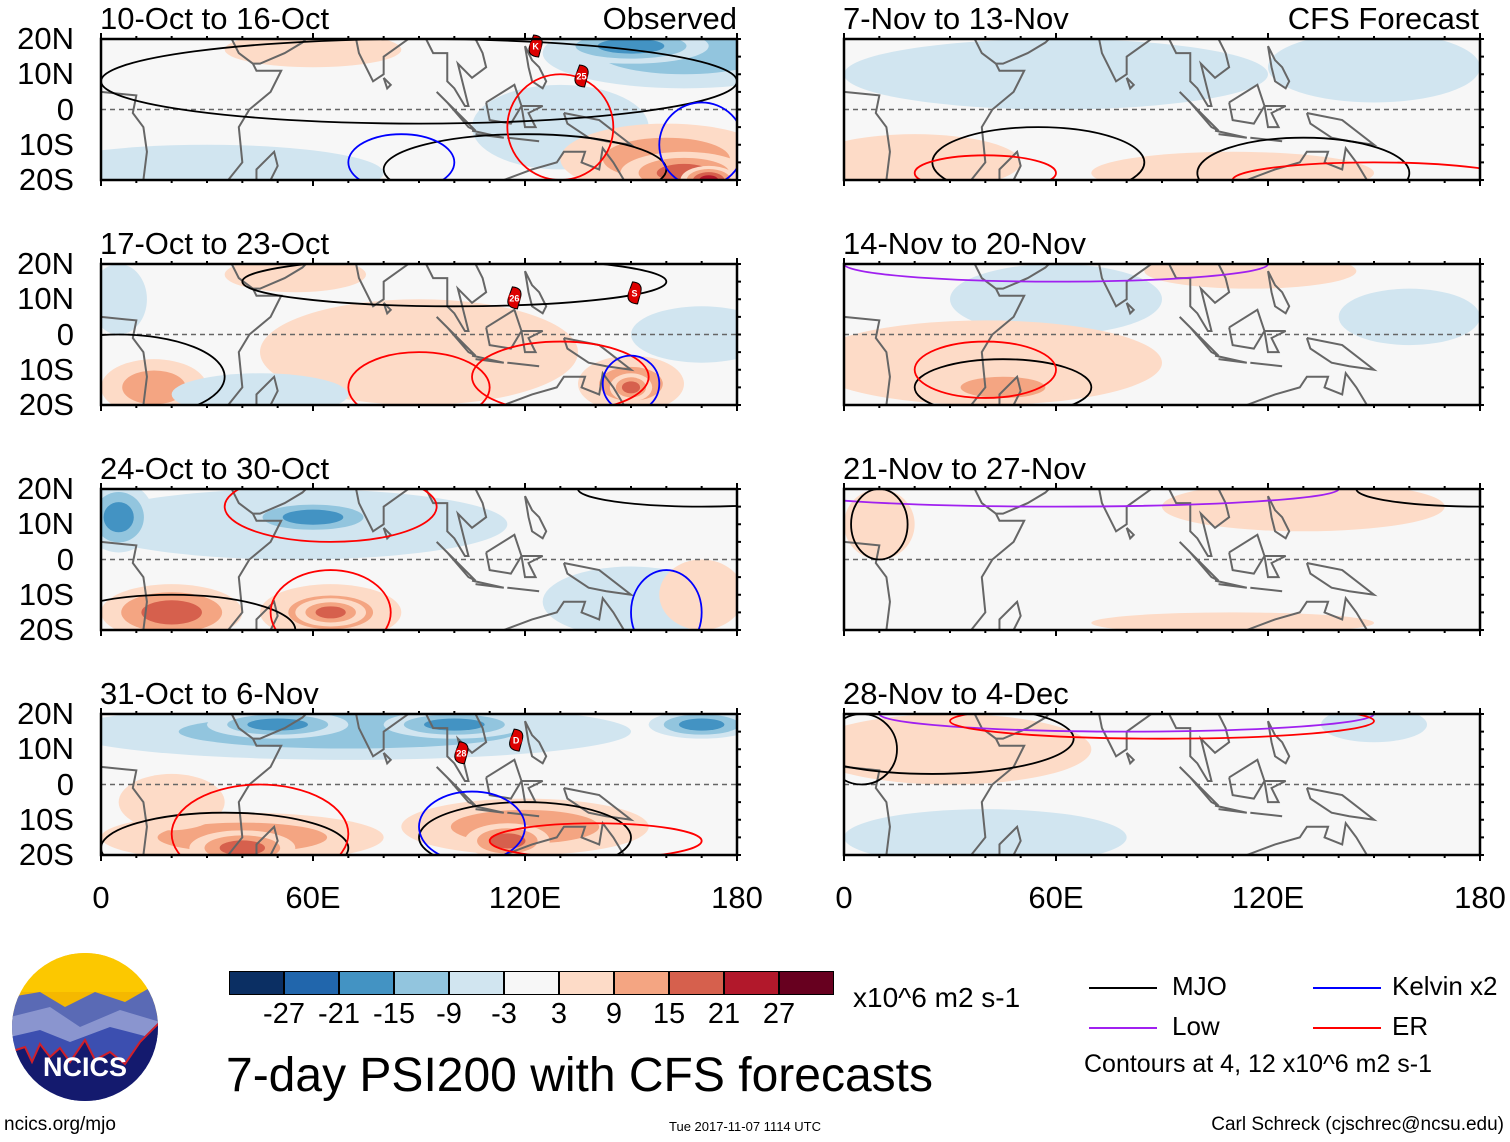 The image size is (1510, 1142). I want to click on colorbar-tick-label: 27, so click(779, 1014).